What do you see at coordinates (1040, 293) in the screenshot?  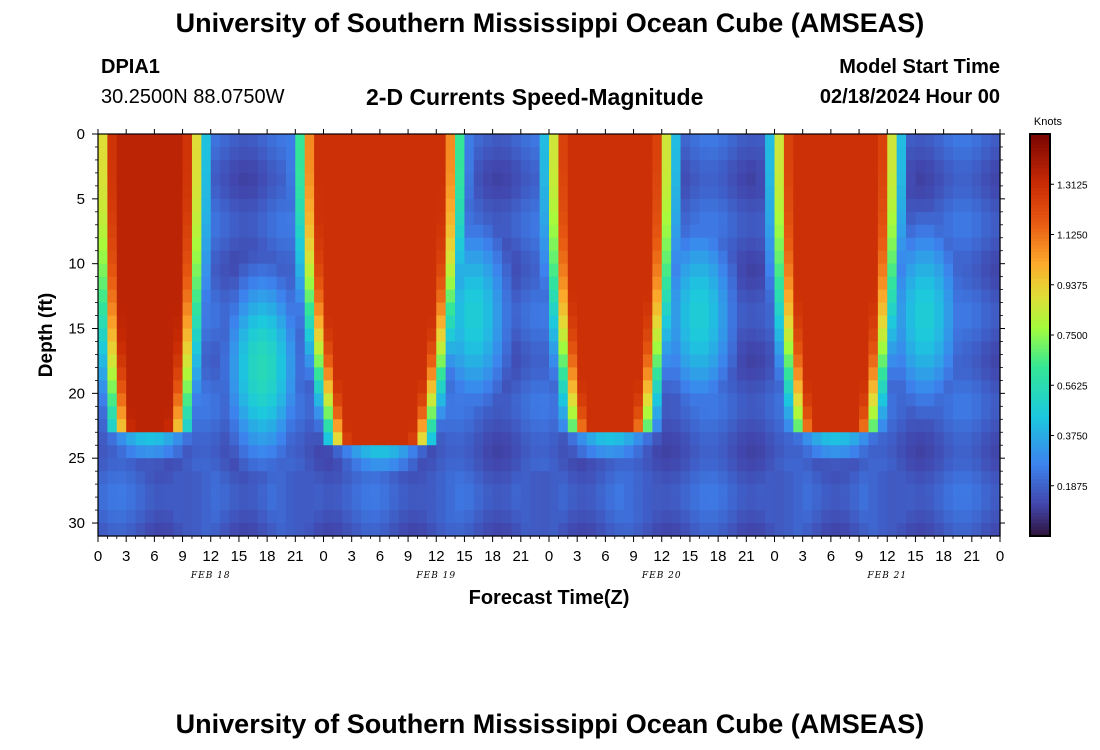 I see `colorbar-segment` at bounding box center [1040, 293].